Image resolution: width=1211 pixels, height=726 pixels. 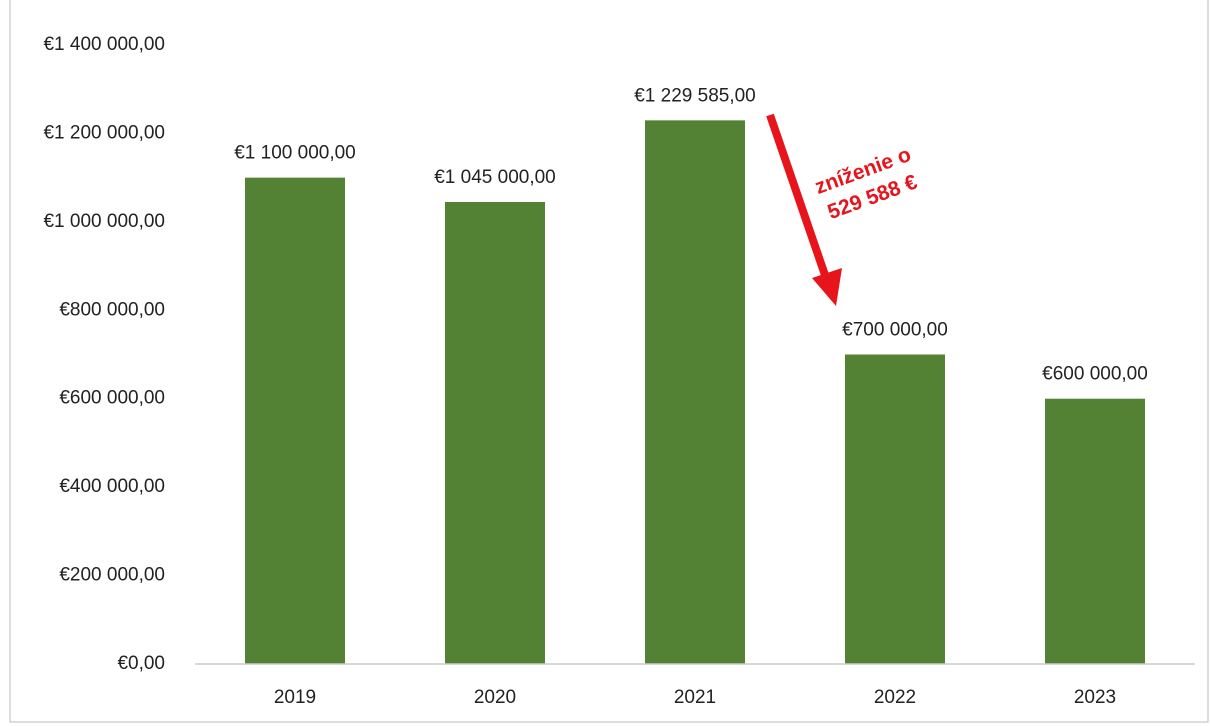 What do you see at coordinates (895, 330) in the screenshot?
I see `data-label: €700 000,00` at bounding box center [895, 330].